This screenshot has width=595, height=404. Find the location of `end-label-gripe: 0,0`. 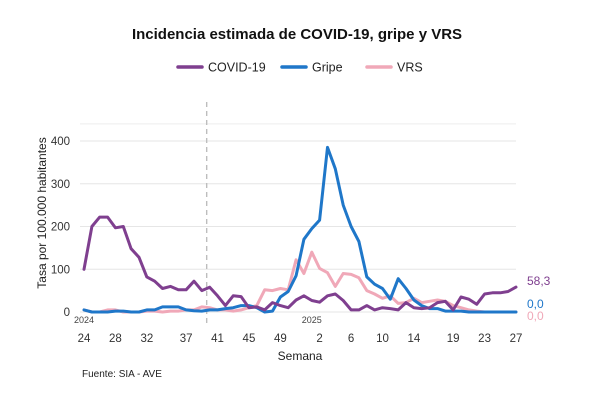

end-label-gripe: 0,0 is located at coordinates (535, 304).